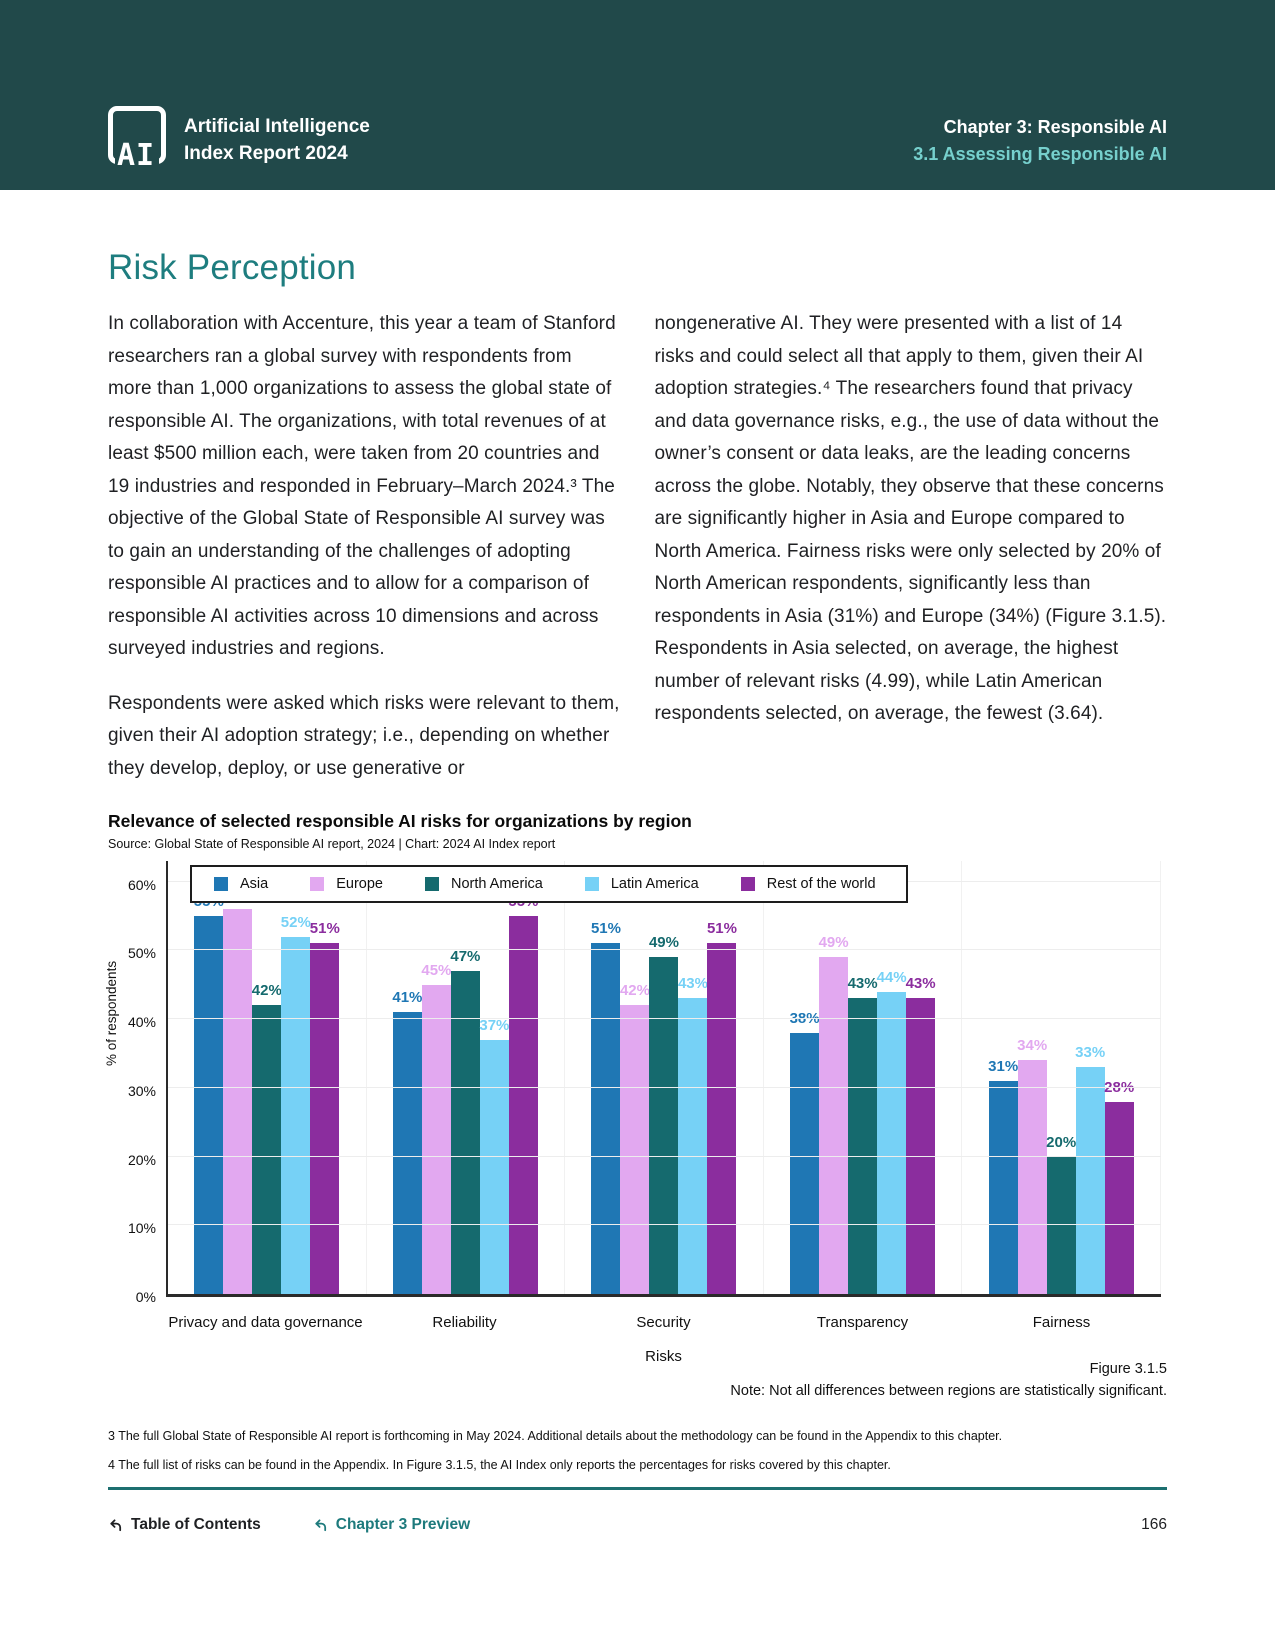 The image size is (1275, 1650). Describe the element at coordinates (1090, 1053) in the screenshot. I see `bar-value-label: 33%` at that location.